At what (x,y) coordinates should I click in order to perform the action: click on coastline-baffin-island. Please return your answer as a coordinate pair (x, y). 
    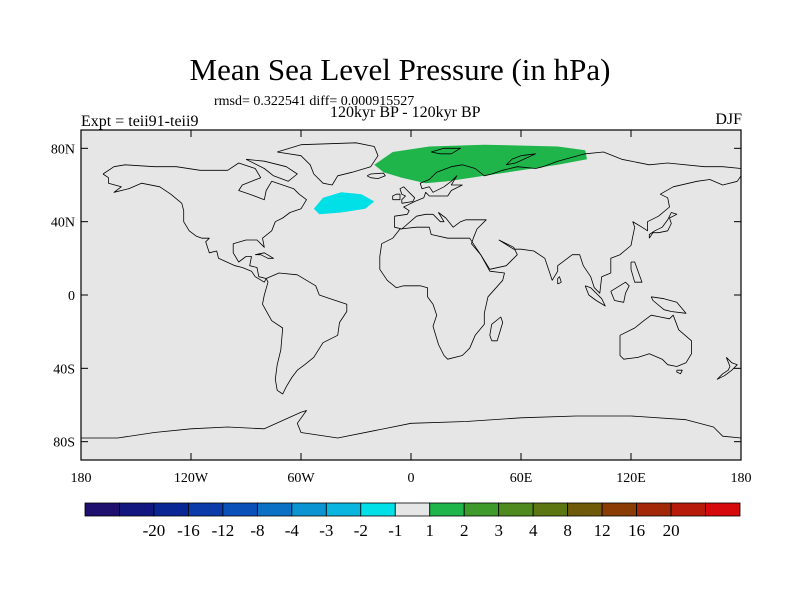
    Looking at the image, I should click on (271, 170).